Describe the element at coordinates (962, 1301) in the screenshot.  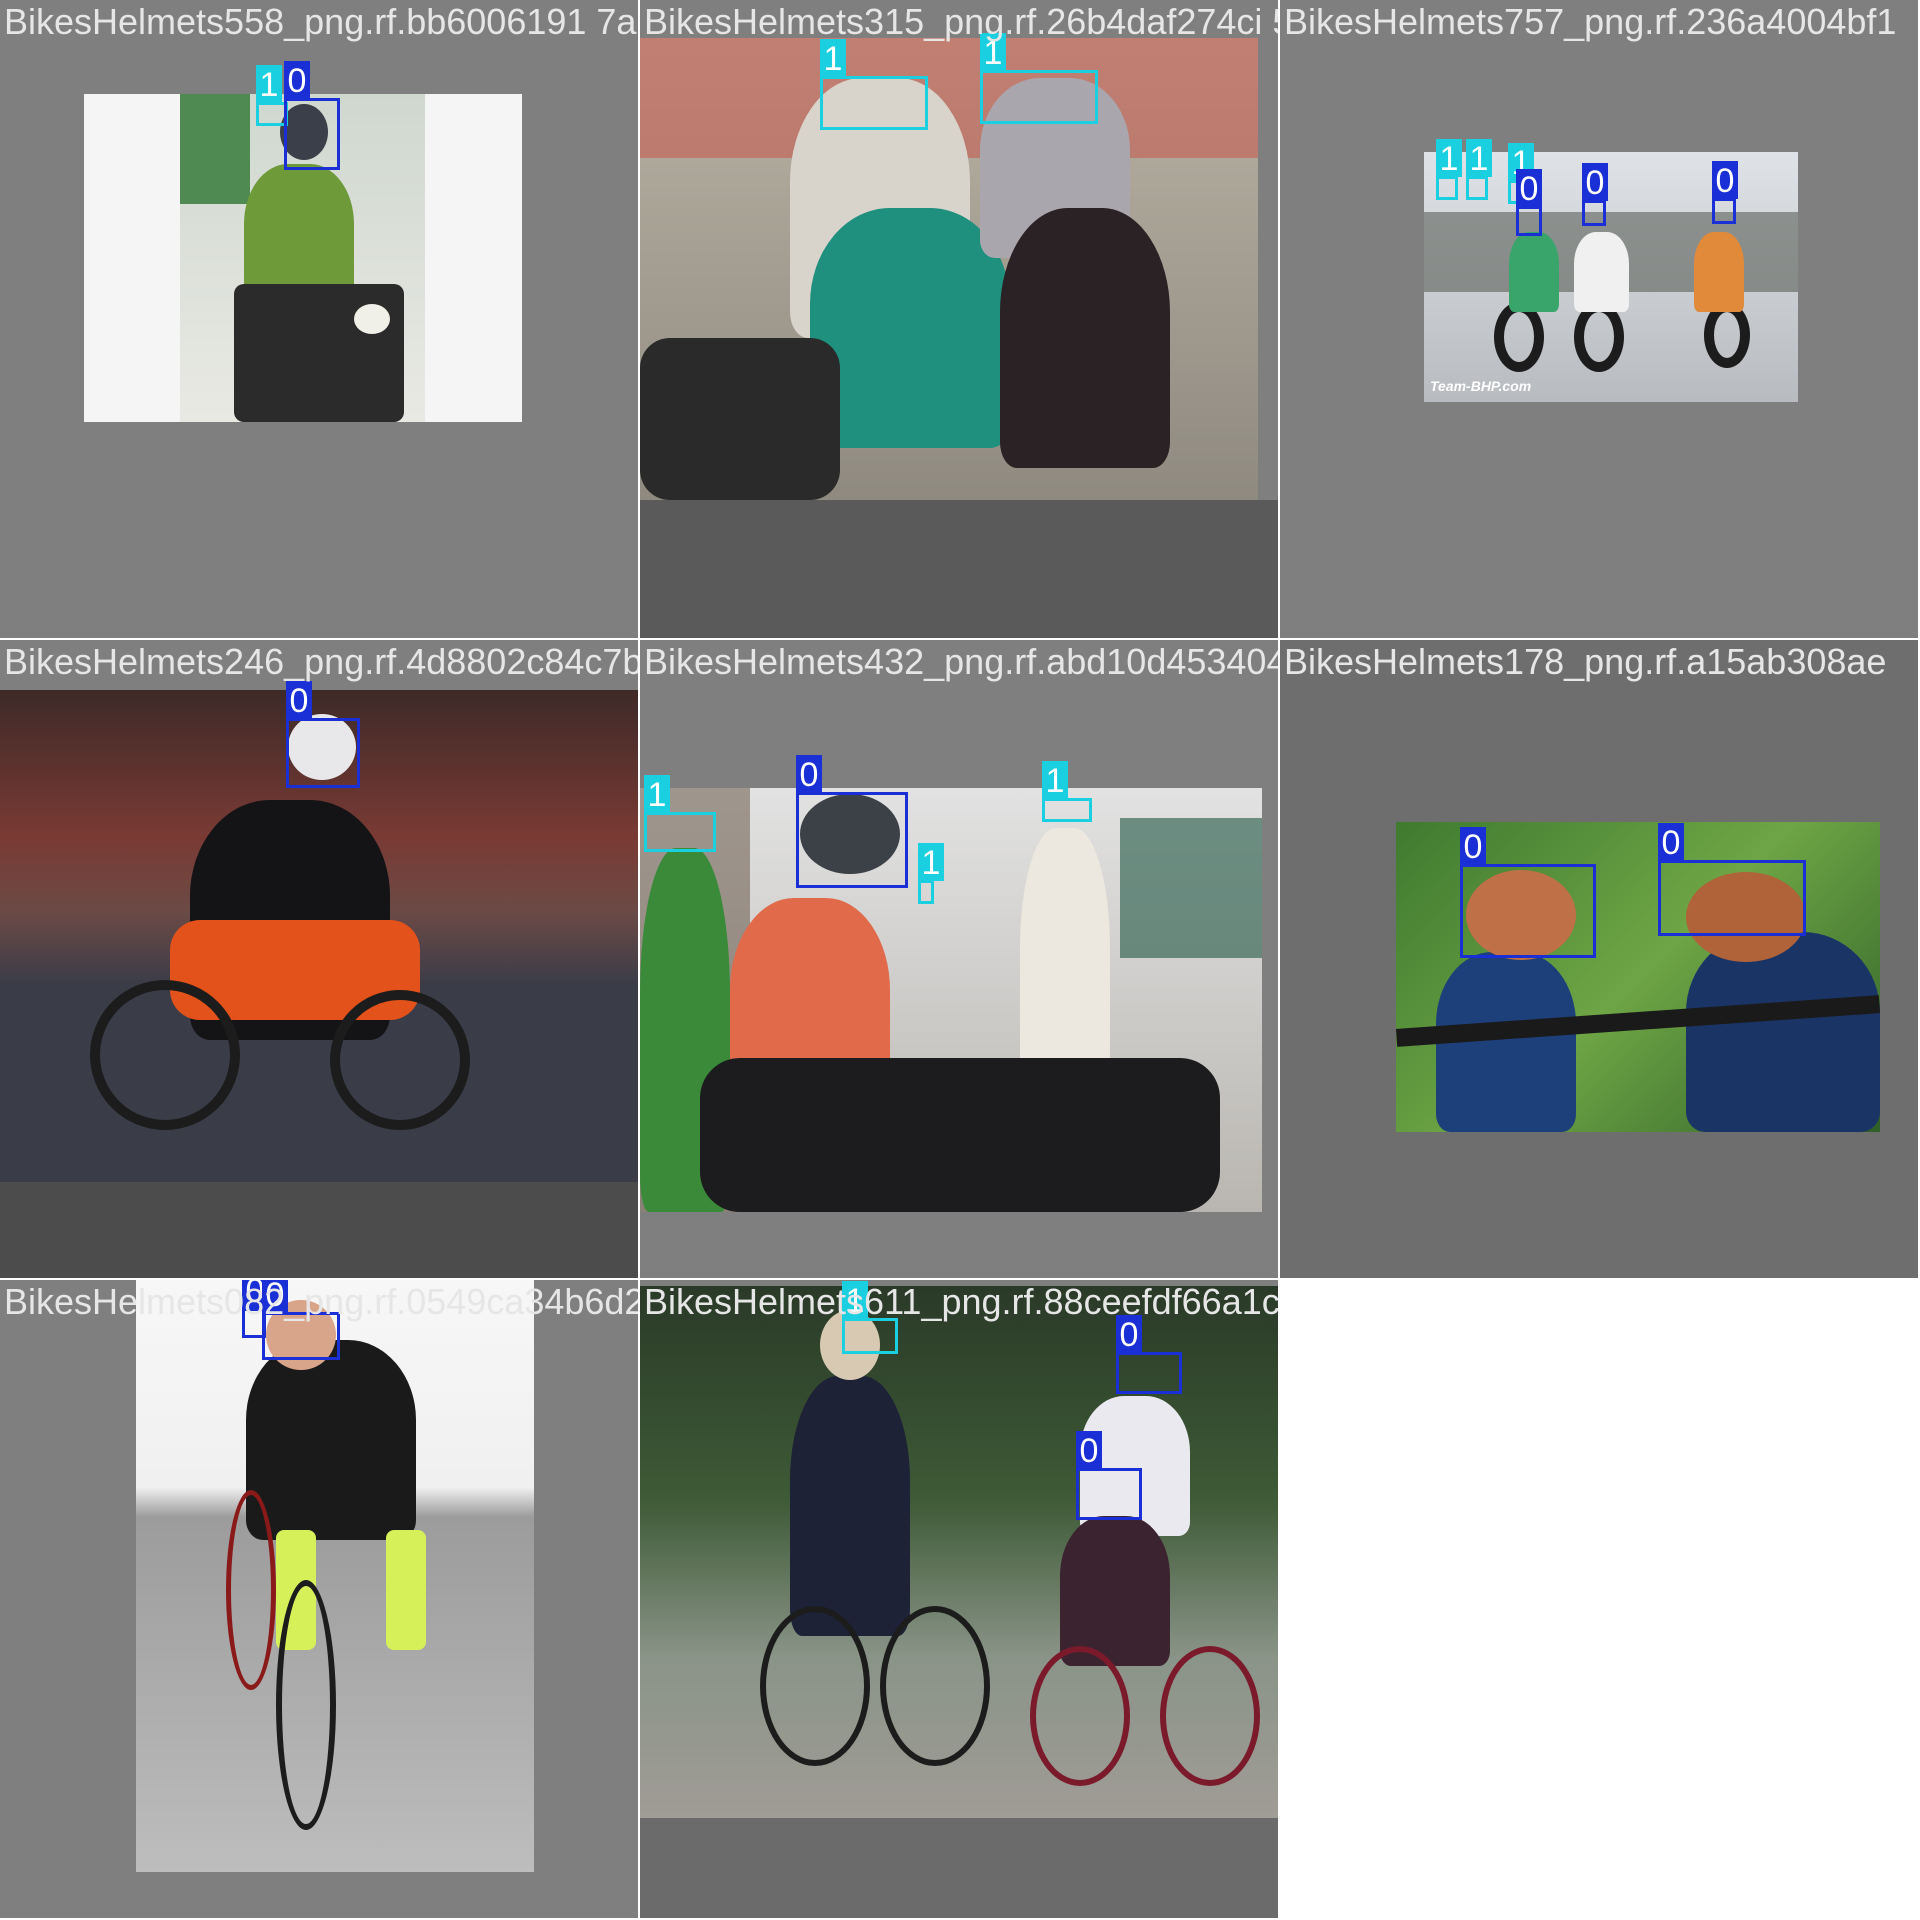
I see `image-caption: BikesHelmets611_png.rf.88ceefdf66a1c943b` at that location.